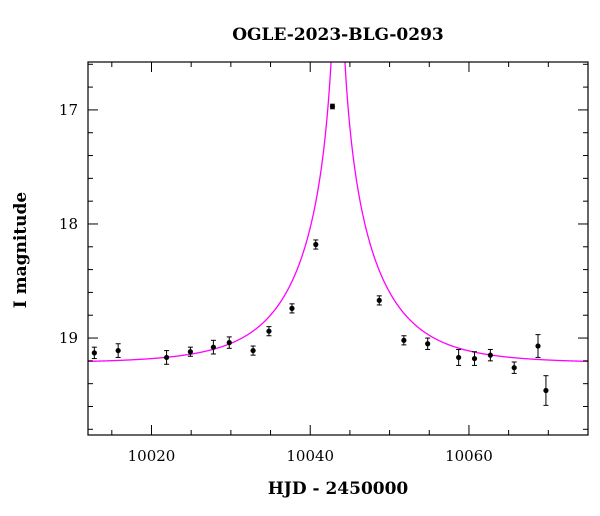 This screenshot has height=516, width=600. Describe the element at coordinates (338, 489) in the screenshot. I see `x-axis-label: HJD - 2450000` at that location.